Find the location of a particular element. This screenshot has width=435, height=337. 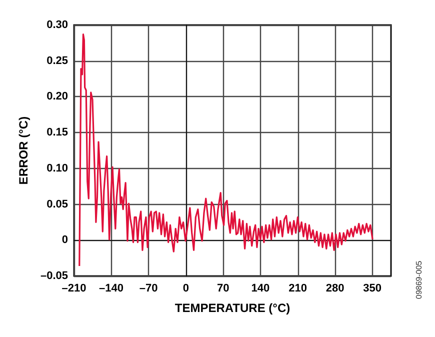

y-tick-label: 0.10 is located at coordinates (57, 168).